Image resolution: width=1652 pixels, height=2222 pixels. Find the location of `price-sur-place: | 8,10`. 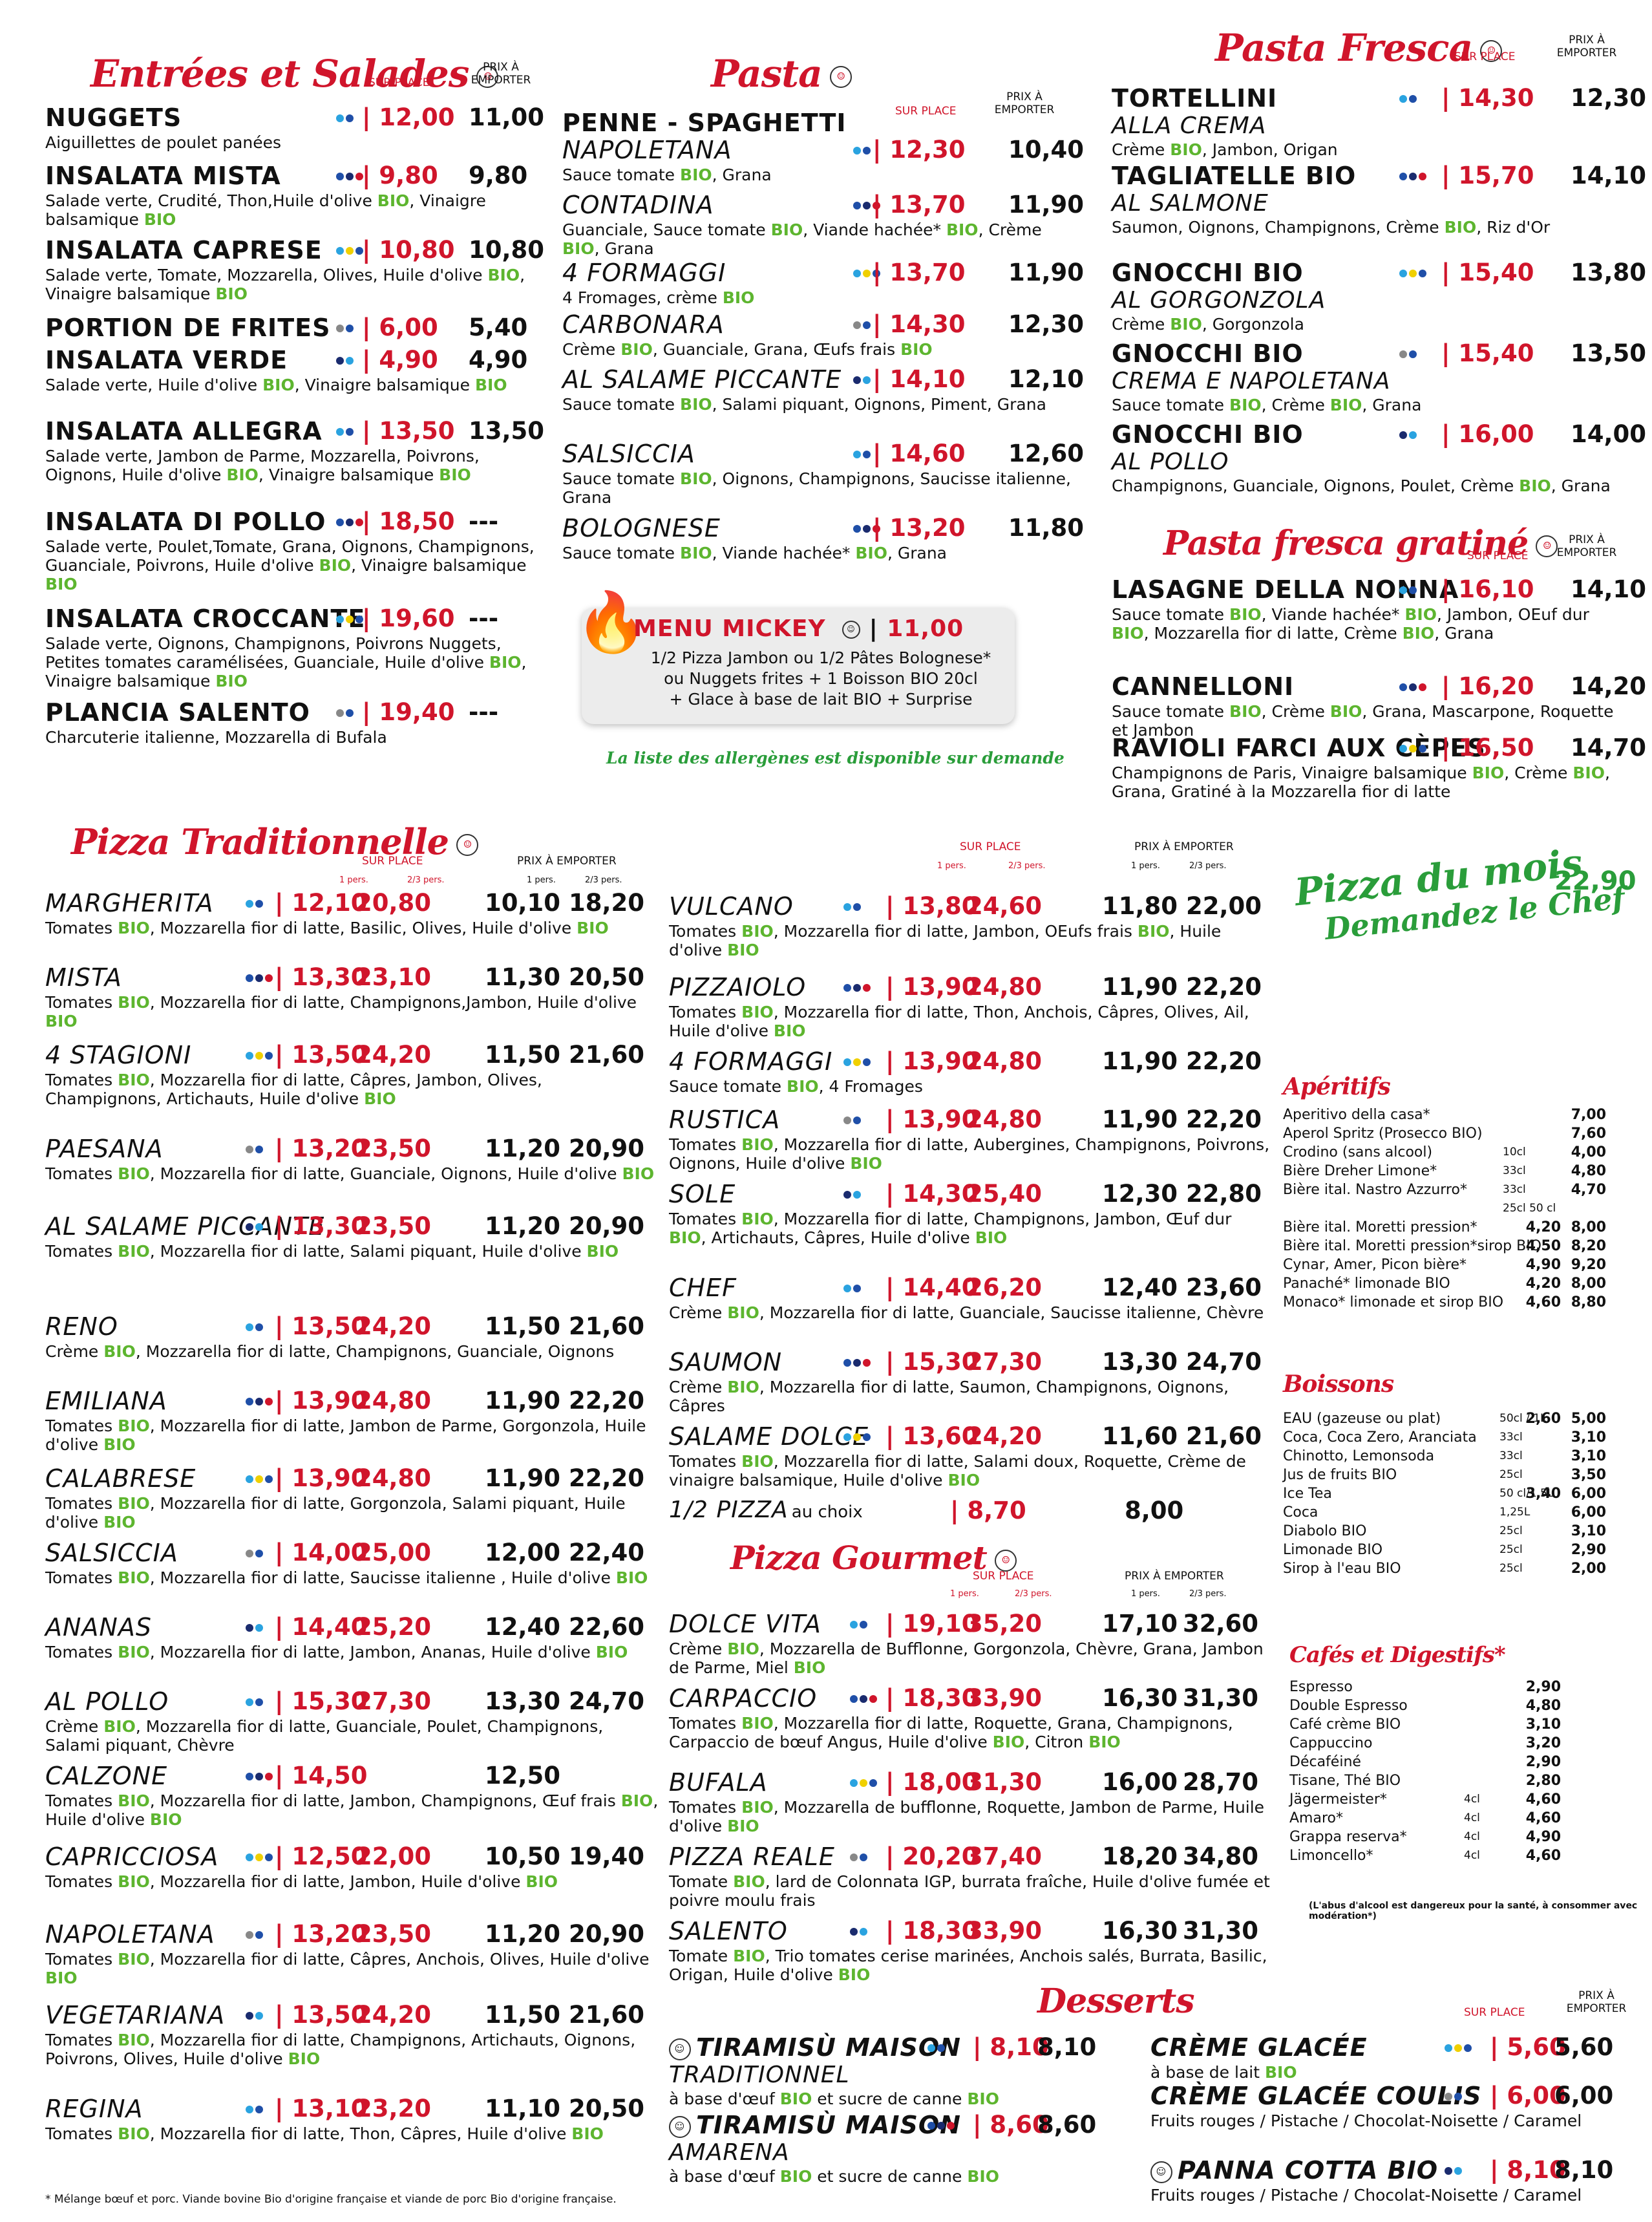

price-sur-place: | 8,10 is located at coordinates (1528, 2170).